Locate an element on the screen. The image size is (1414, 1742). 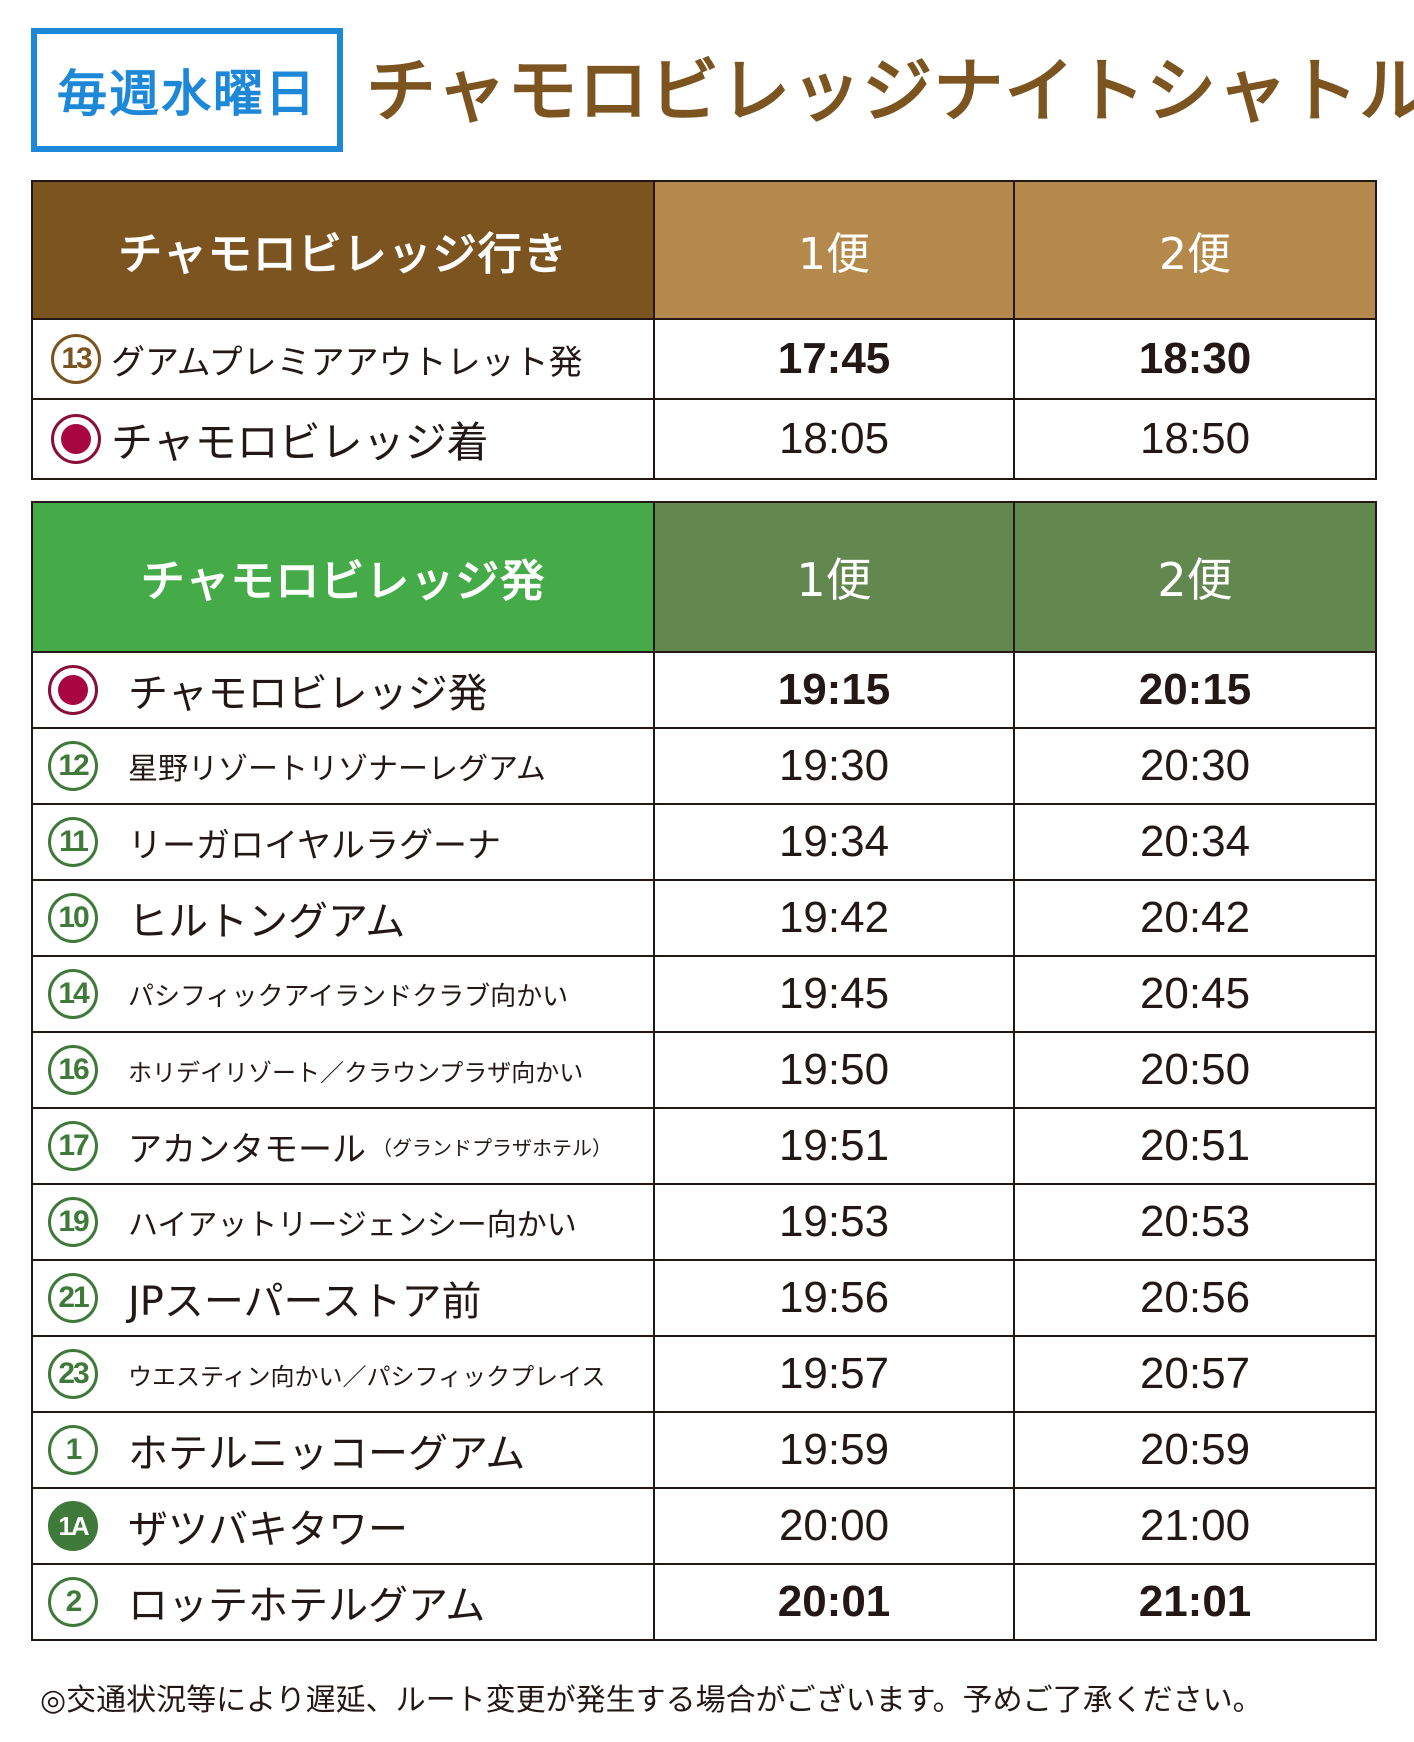
stop-name: ハイアットリージェンシー向かい is located at coordinates (352, 1225).